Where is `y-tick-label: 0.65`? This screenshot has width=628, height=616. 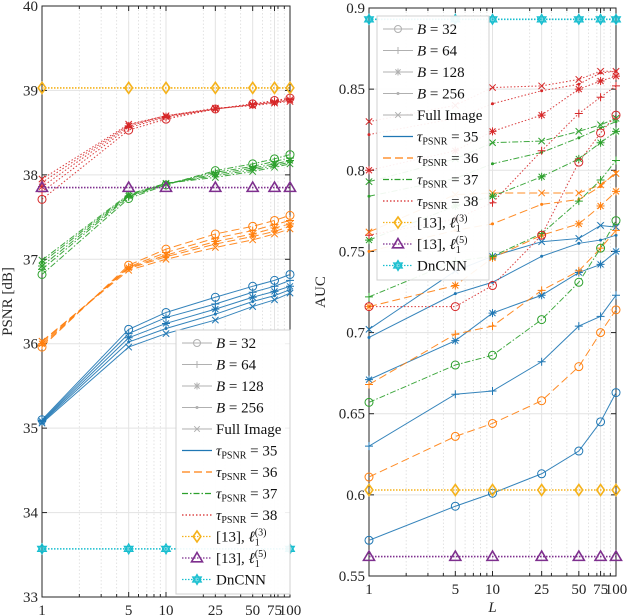 y-tick-label: 0.65 is located at coordinates (352, 415).